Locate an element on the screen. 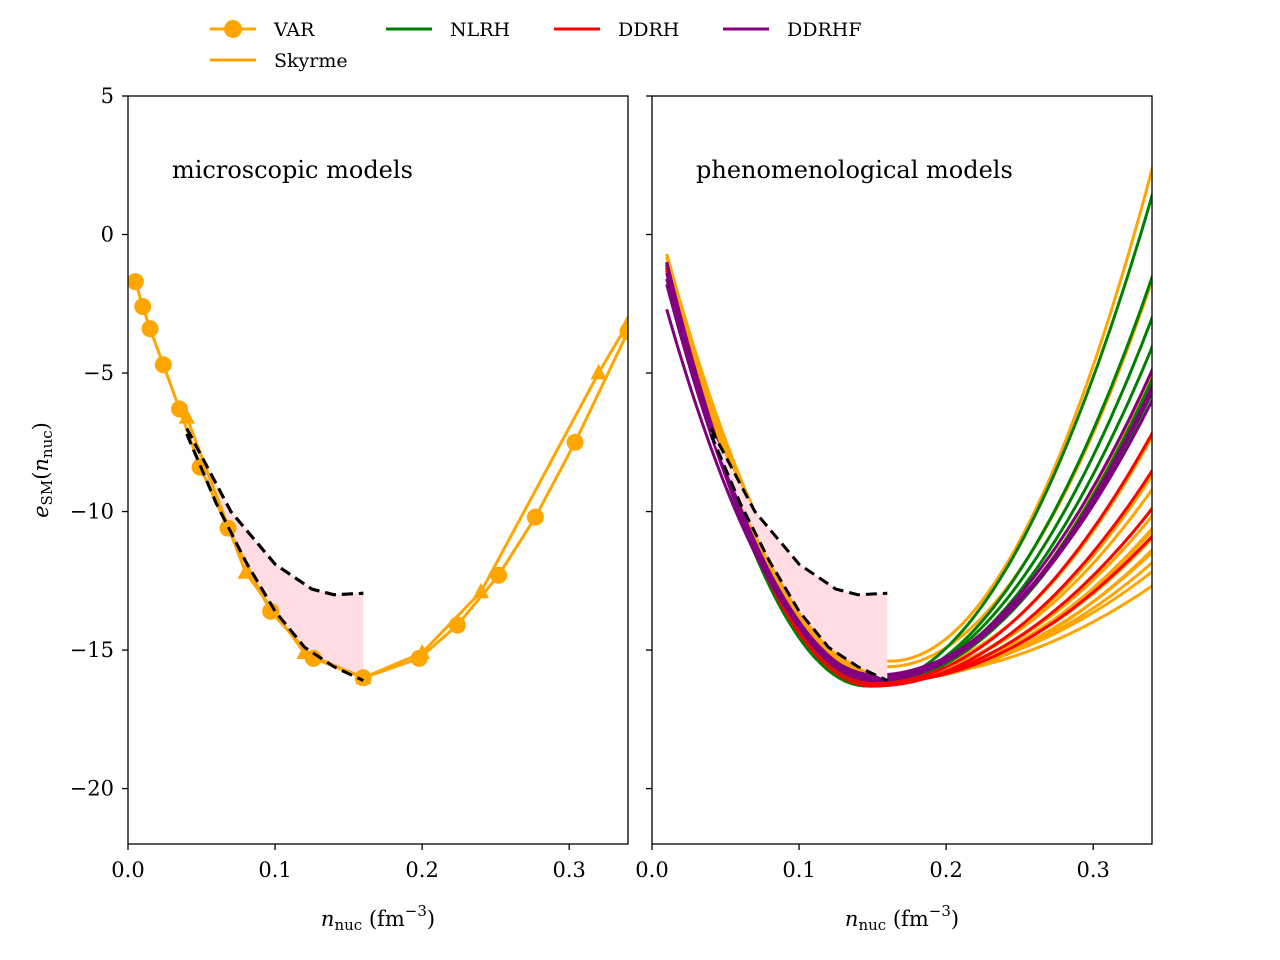  right-y-ticks is located at coordinates (649, 442).